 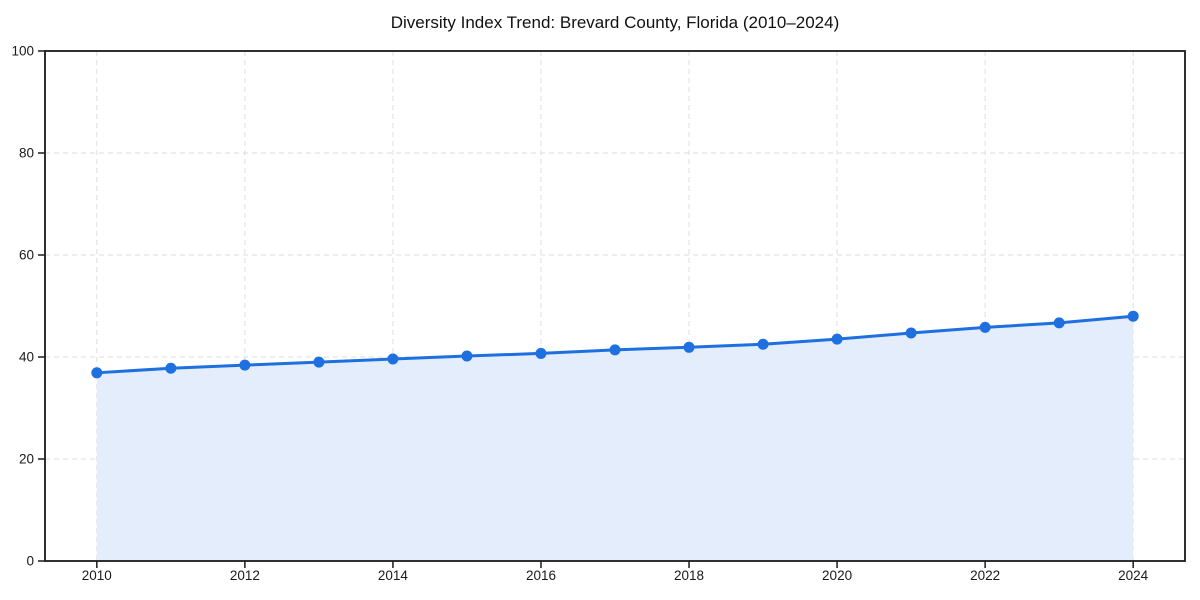 I want to click on data-point-2019, so click(x=763, y=344).